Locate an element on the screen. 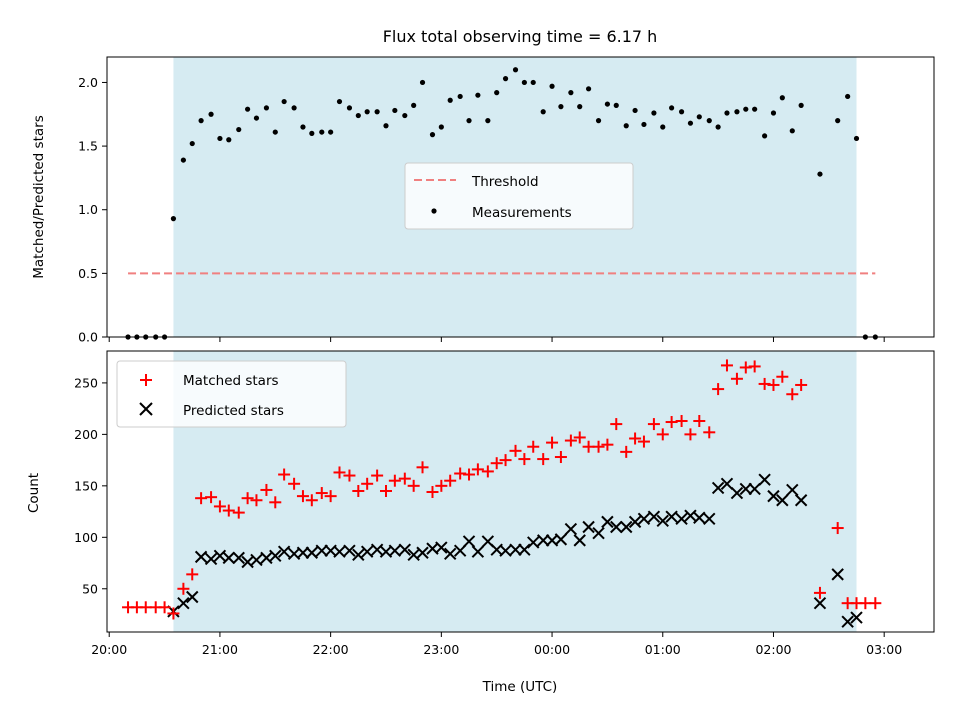  top-y-tick-label: 1.5 is located at coordinates (88, 146).